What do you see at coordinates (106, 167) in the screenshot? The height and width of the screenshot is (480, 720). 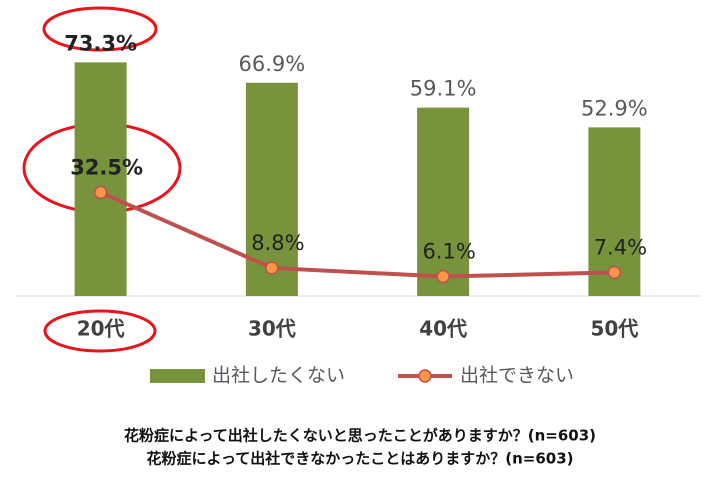 I see `data-label: 32.5%` at bounding box center [106, 167].